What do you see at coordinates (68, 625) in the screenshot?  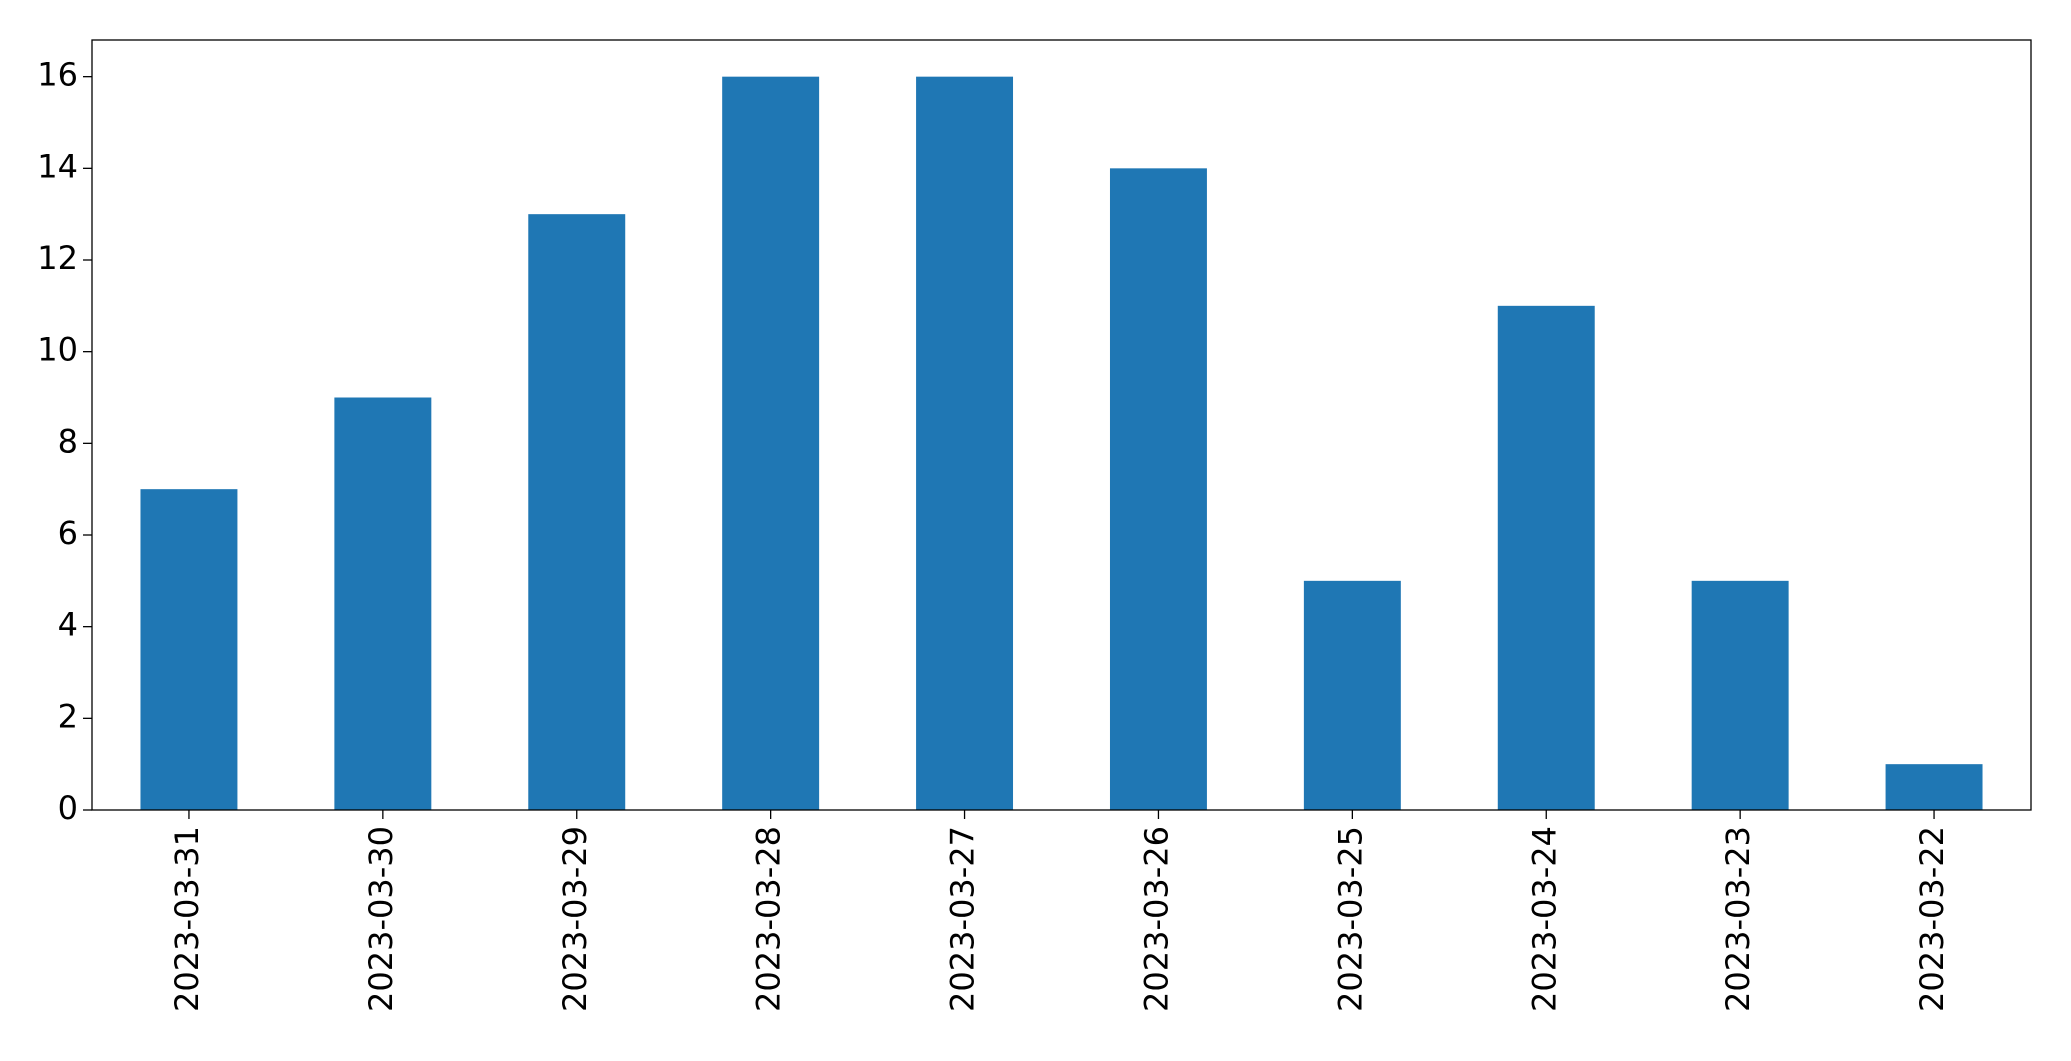 I see `y-tick-label: 4` at bounding box center [68, 625].